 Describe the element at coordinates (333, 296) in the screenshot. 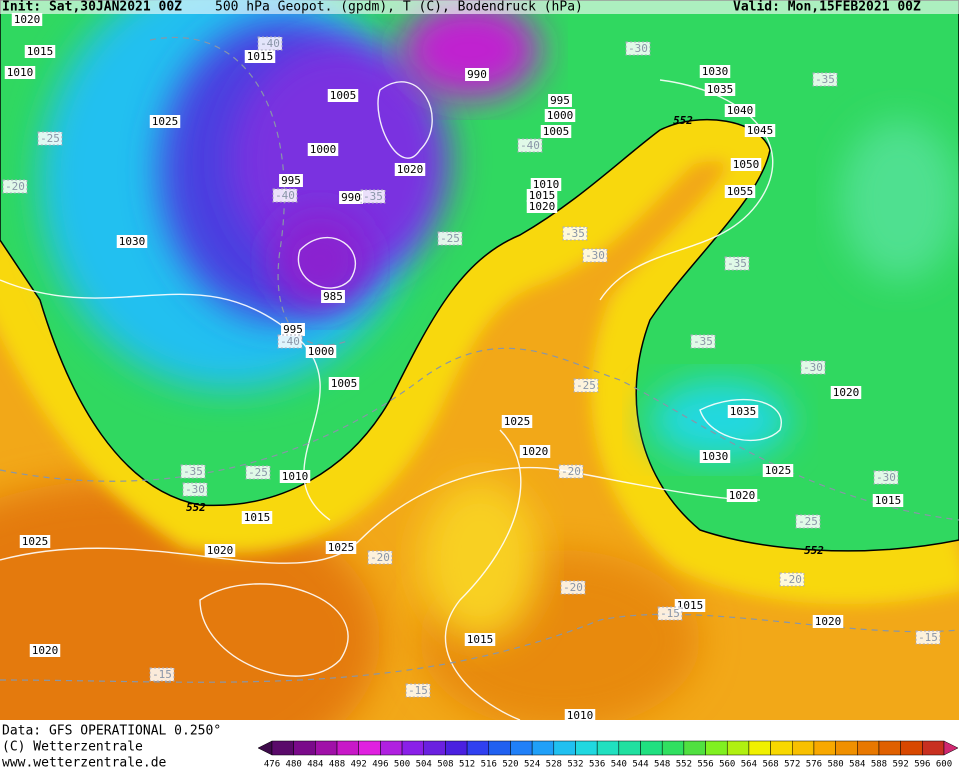

I see `isobar-label: 985` at that location.